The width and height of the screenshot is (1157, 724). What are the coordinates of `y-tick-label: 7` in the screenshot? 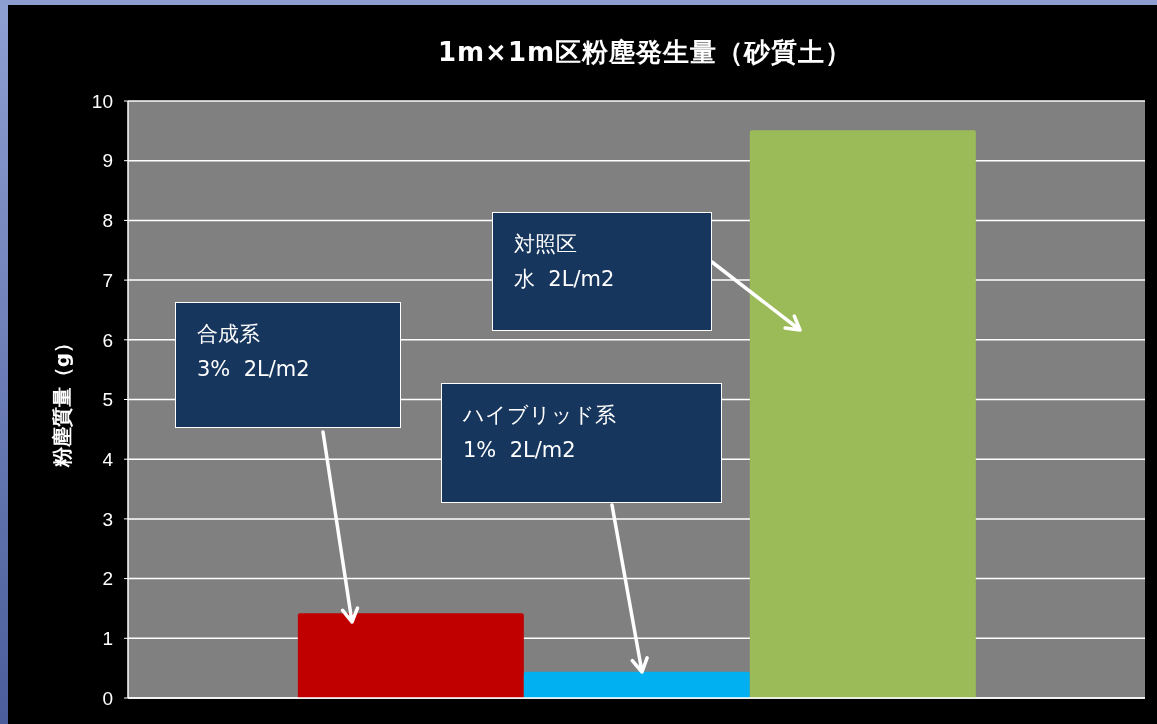 It's located at (107, 280).